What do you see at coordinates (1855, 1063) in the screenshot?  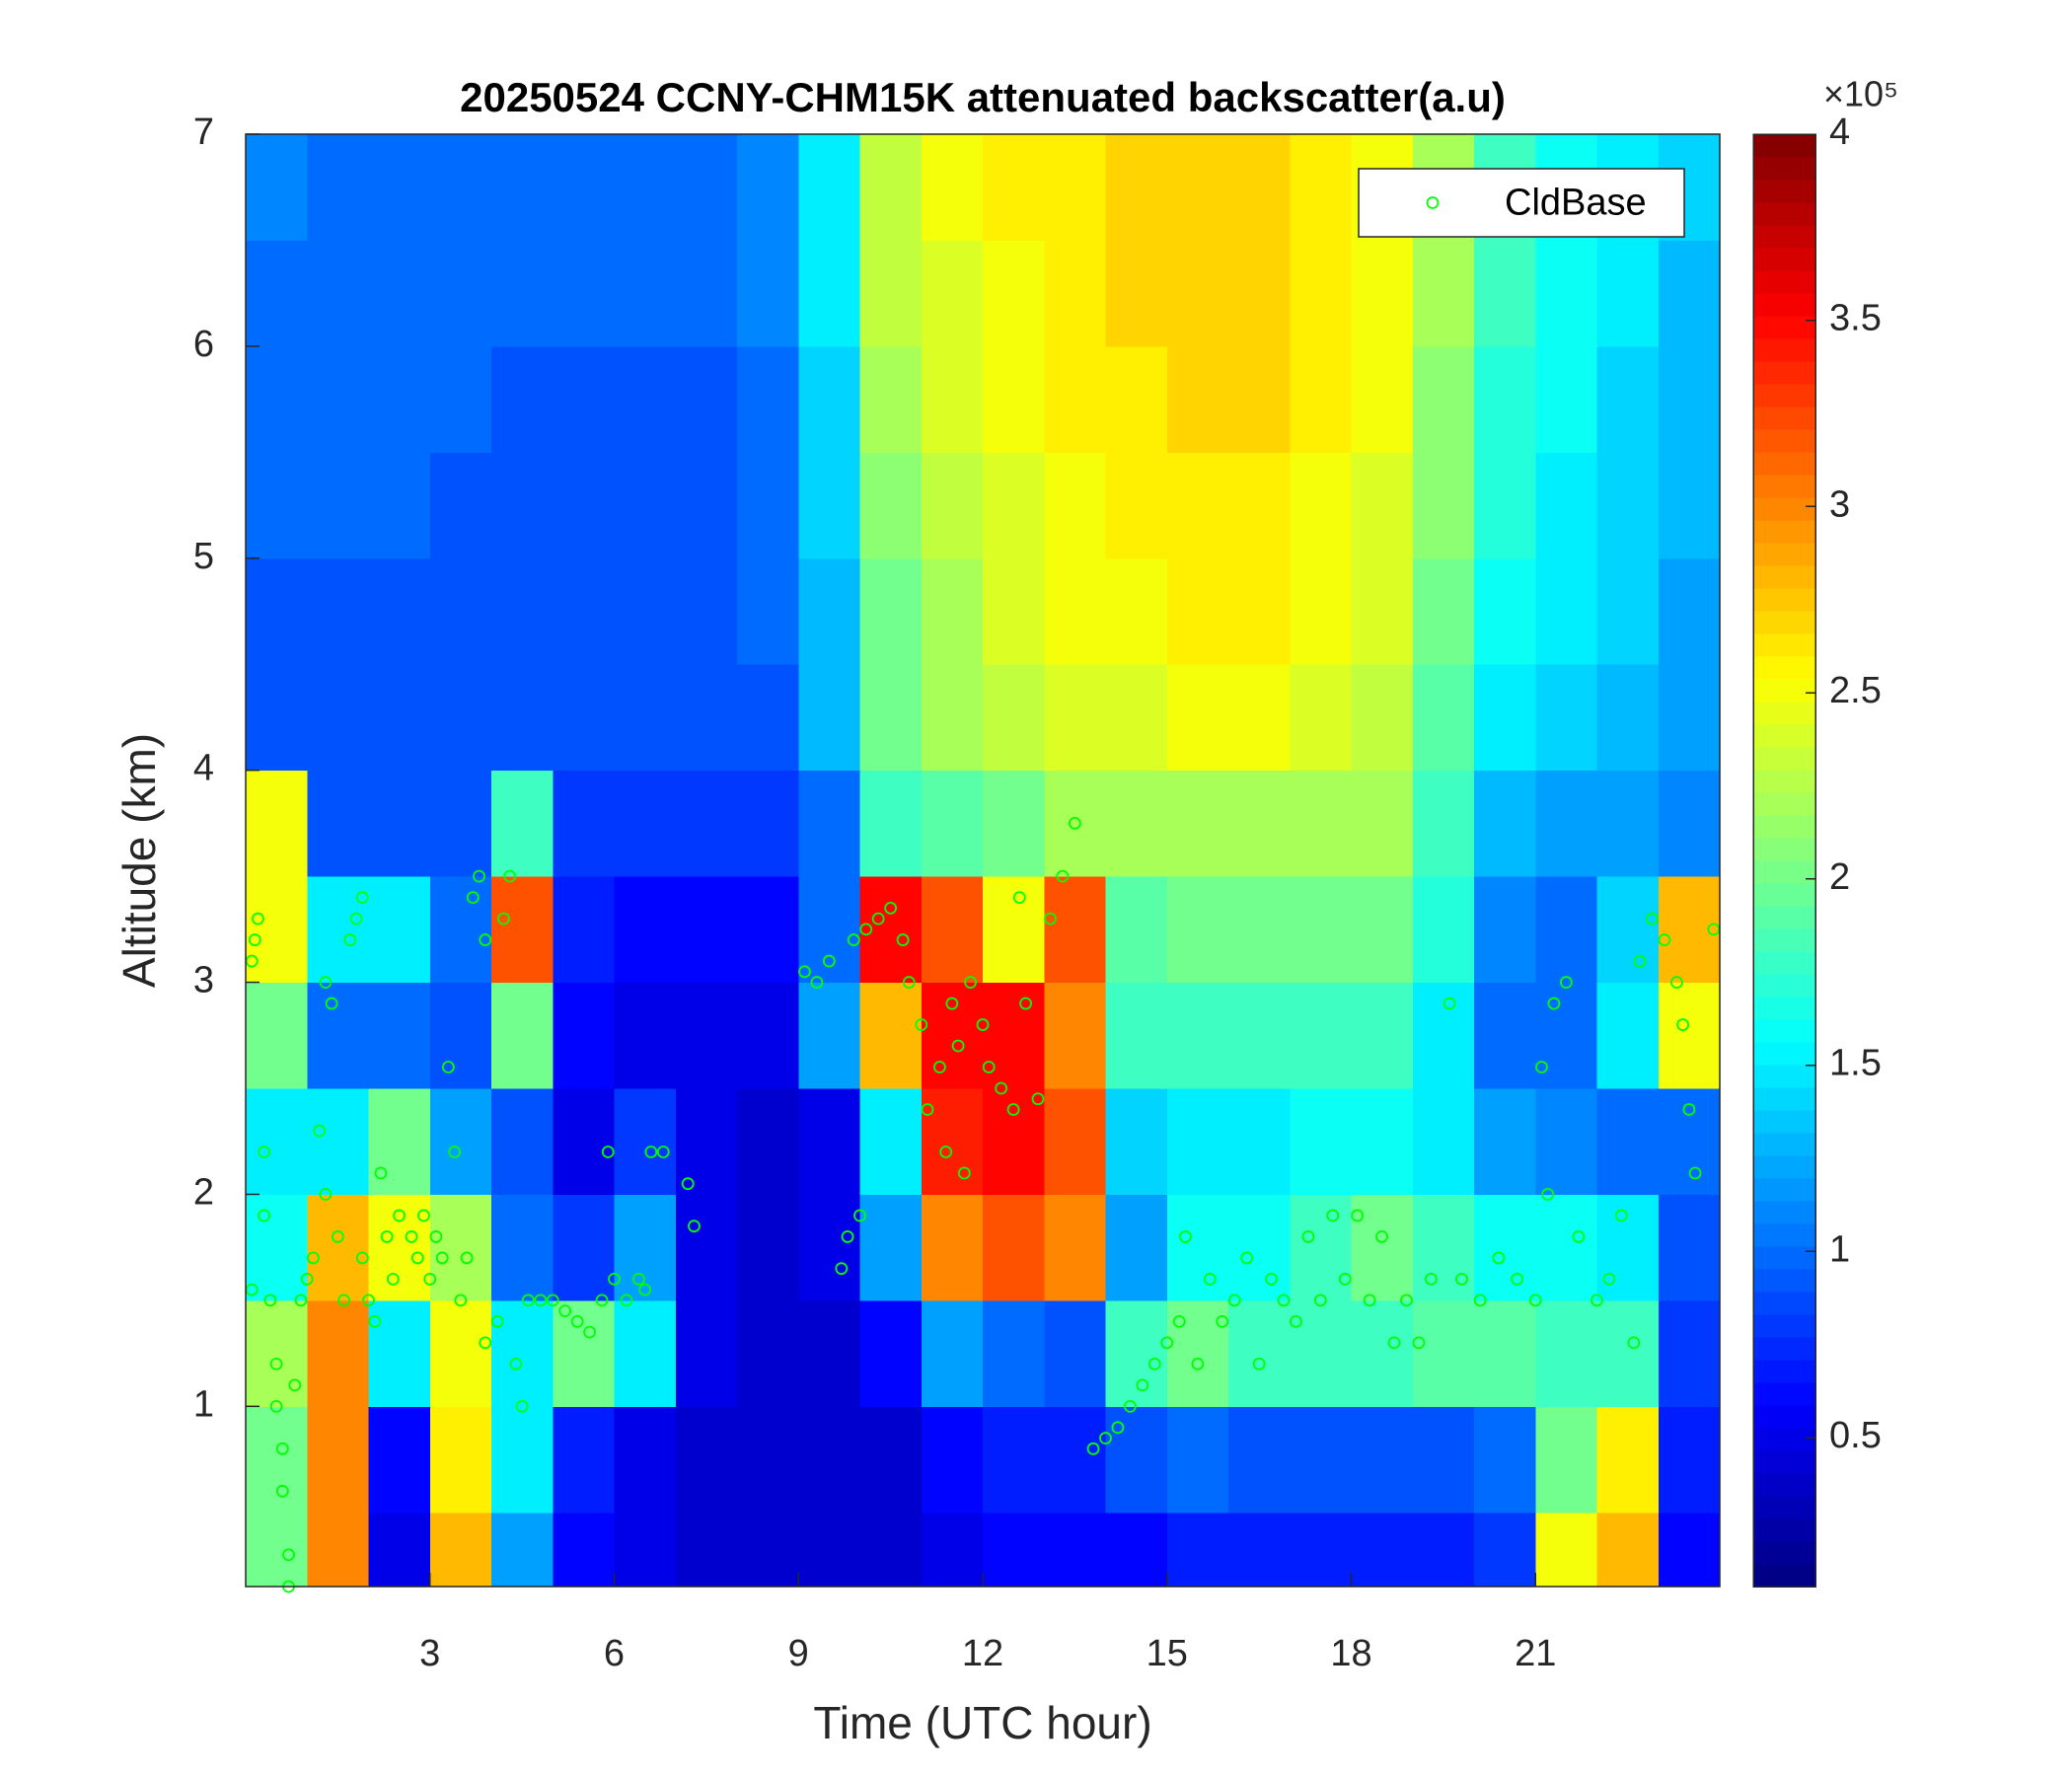 I see `colorbar-tick-label: 1.5` at bounding box center [1855, 1063].